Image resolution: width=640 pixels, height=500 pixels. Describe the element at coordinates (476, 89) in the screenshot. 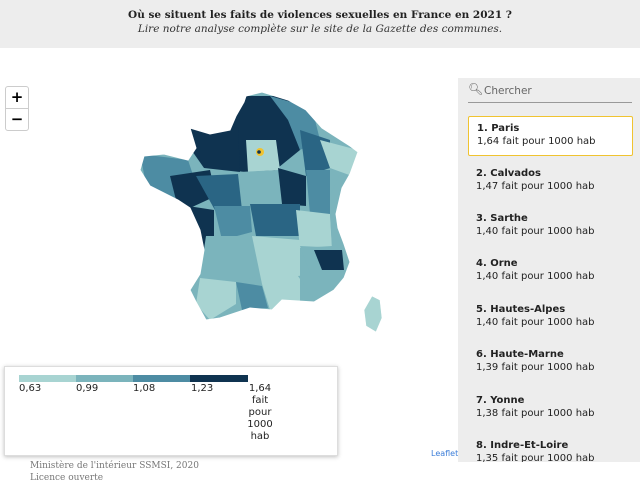

I see `search-icon: 🔍︎` at that location.